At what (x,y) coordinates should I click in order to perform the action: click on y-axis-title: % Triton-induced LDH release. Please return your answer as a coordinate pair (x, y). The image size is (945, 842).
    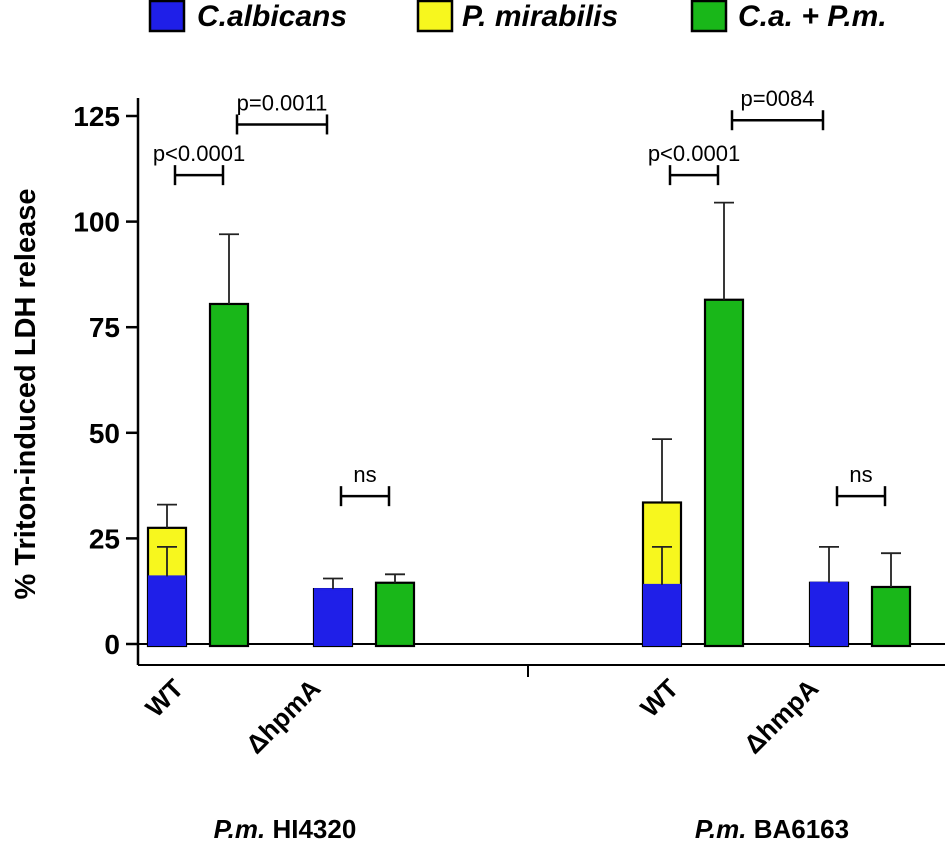
    Looking at the image, I should click on (26, 394).